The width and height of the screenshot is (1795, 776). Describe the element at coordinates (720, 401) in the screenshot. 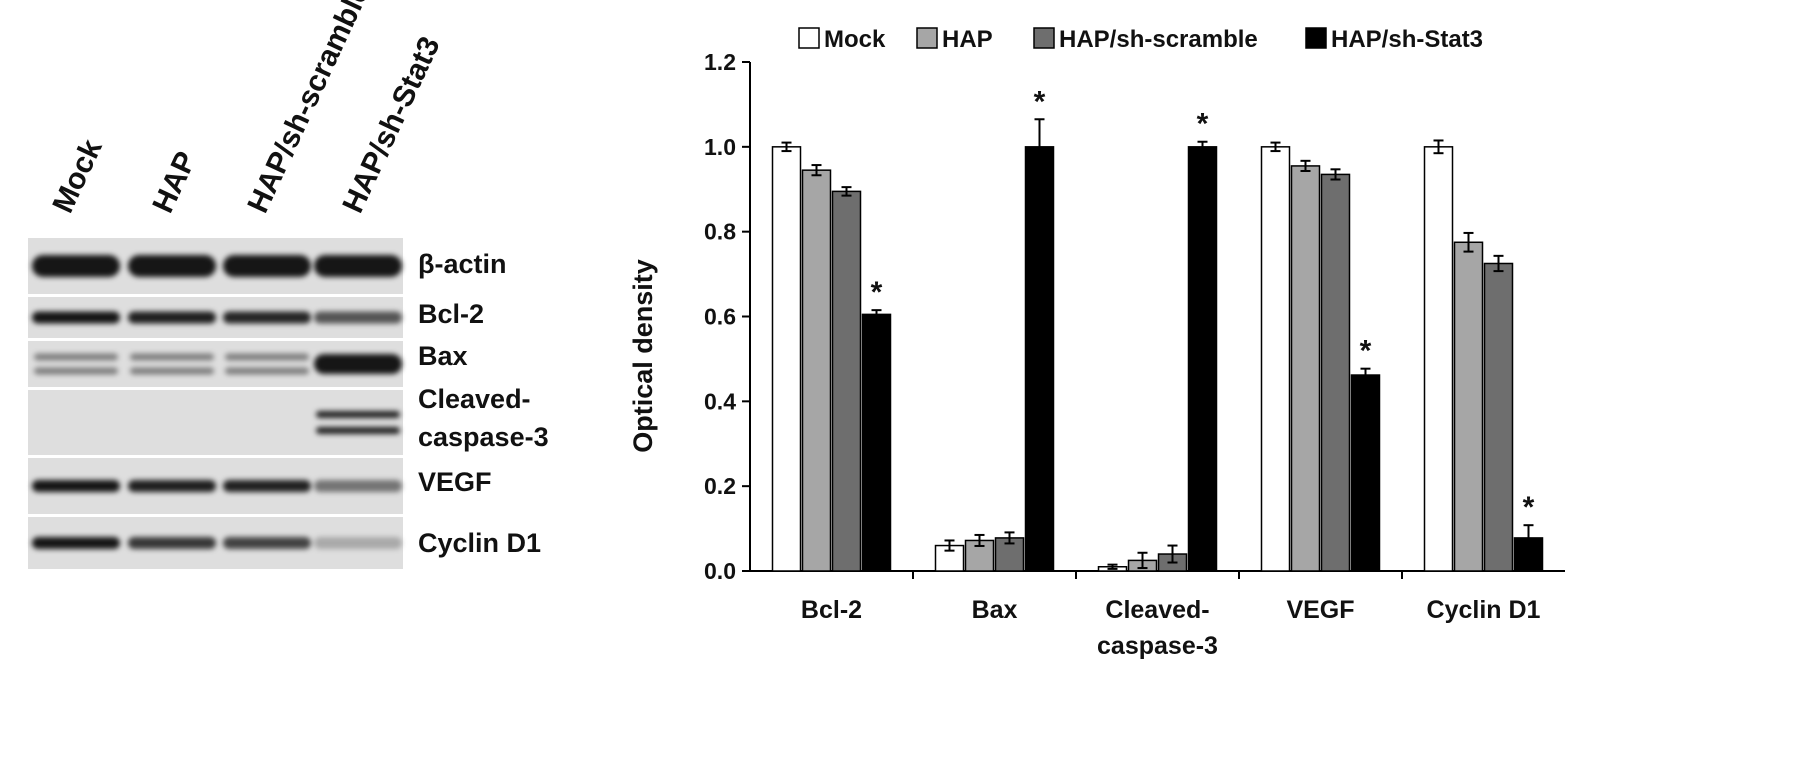

I see `y-tick-label: 0.4` at that location.